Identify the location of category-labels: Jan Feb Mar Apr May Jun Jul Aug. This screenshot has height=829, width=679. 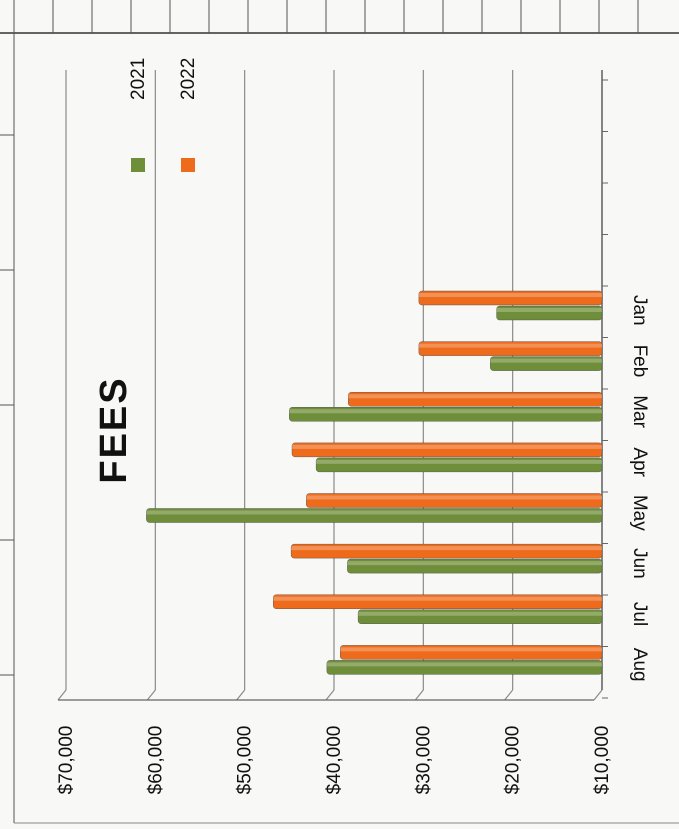
(639, 488).